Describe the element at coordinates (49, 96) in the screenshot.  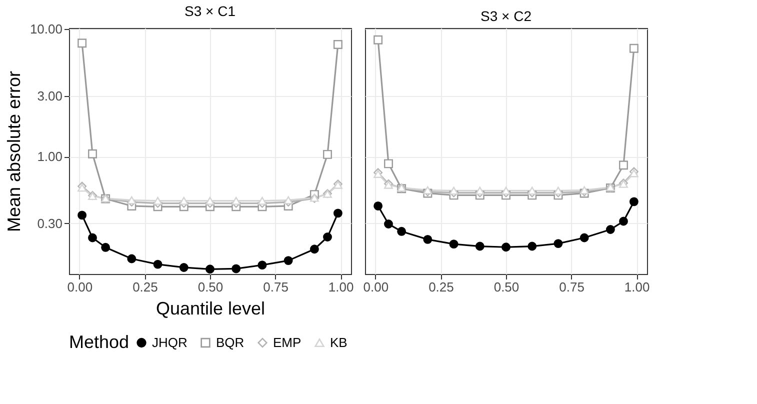
I see `y-tick-label: 3.00` at that location.